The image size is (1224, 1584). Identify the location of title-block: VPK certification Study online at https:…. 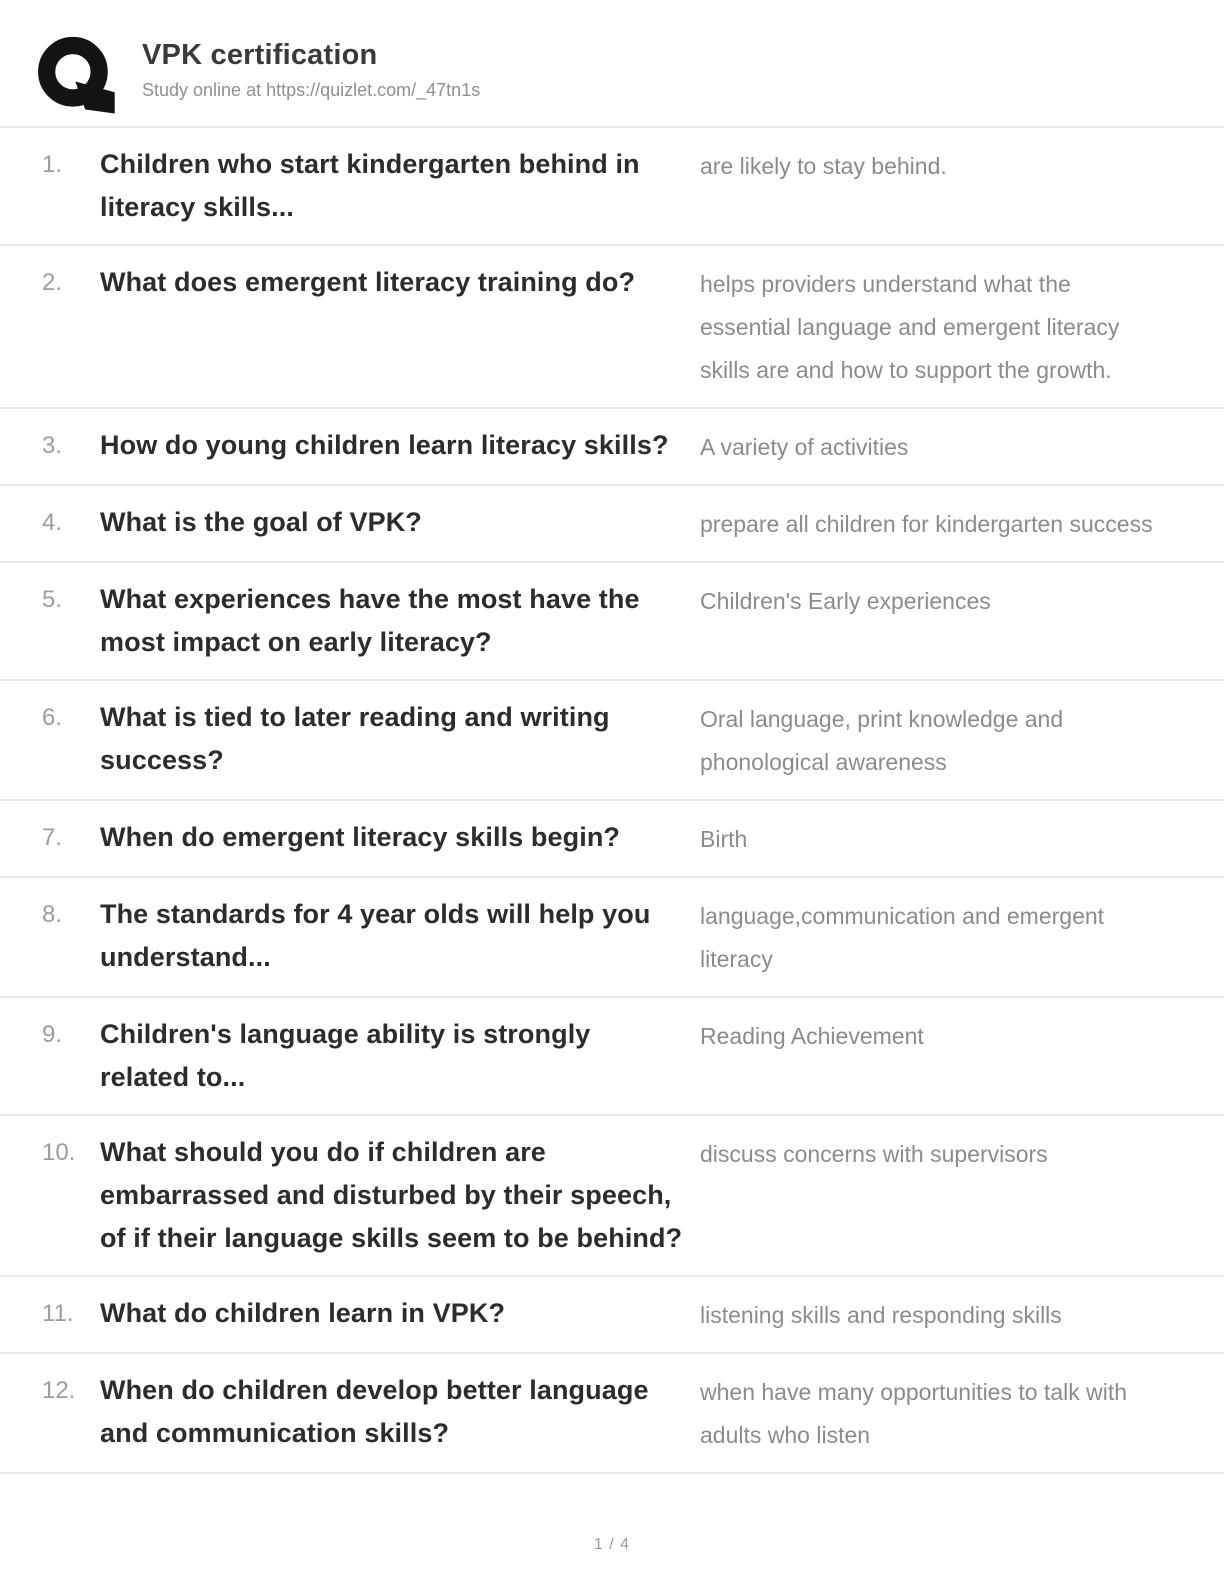
(311, 67).